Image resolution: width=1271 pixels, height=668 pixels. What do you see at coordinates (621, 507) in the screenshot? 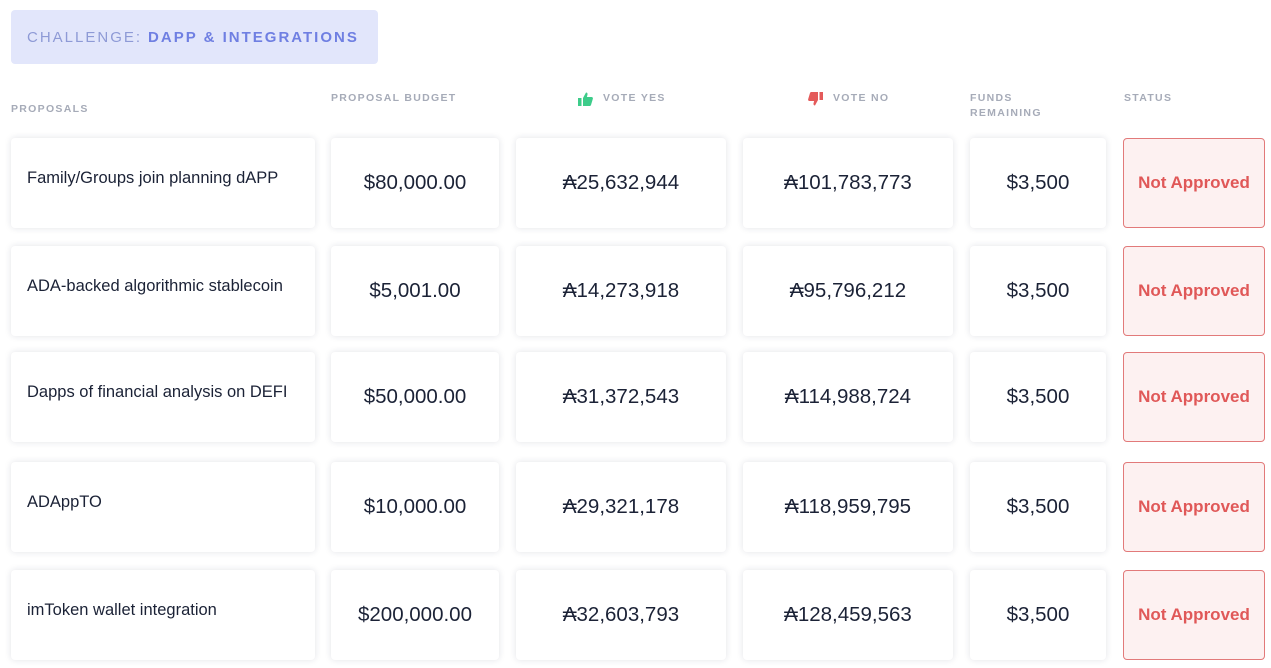
I see `vote-yes-amount: ₳29,321,178` at bounding box center [621, 507].